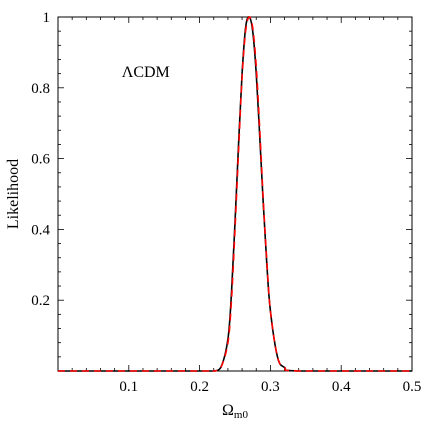 The height and width of the screenshot is (427, 427). I want to click on y-axis-title: Likelihood, so click(13, 194).